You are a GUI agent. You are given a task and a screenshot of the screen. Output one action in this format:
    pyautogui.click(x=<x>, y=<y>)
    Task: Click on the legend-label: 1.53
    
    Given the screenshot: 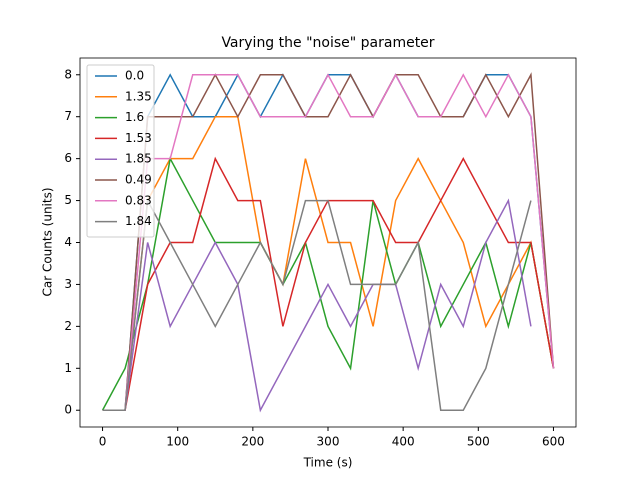 What is the action you would take?
    pyautogui.click(x=138, y=138)
    